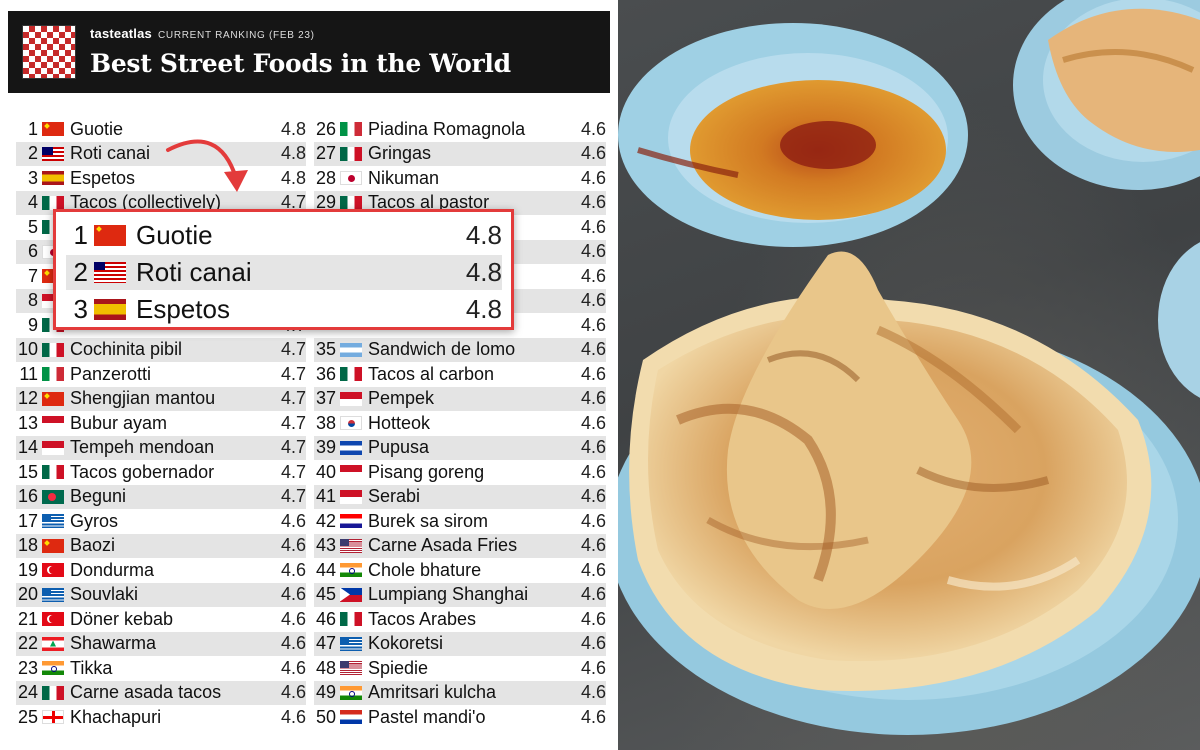 Image resolution: width=1200 pixels, height=750 pixels. What do you see at coordinates (394, 496) in the screenshot?
I see `dish-name: Serabi` at bounding box center [394, 496].